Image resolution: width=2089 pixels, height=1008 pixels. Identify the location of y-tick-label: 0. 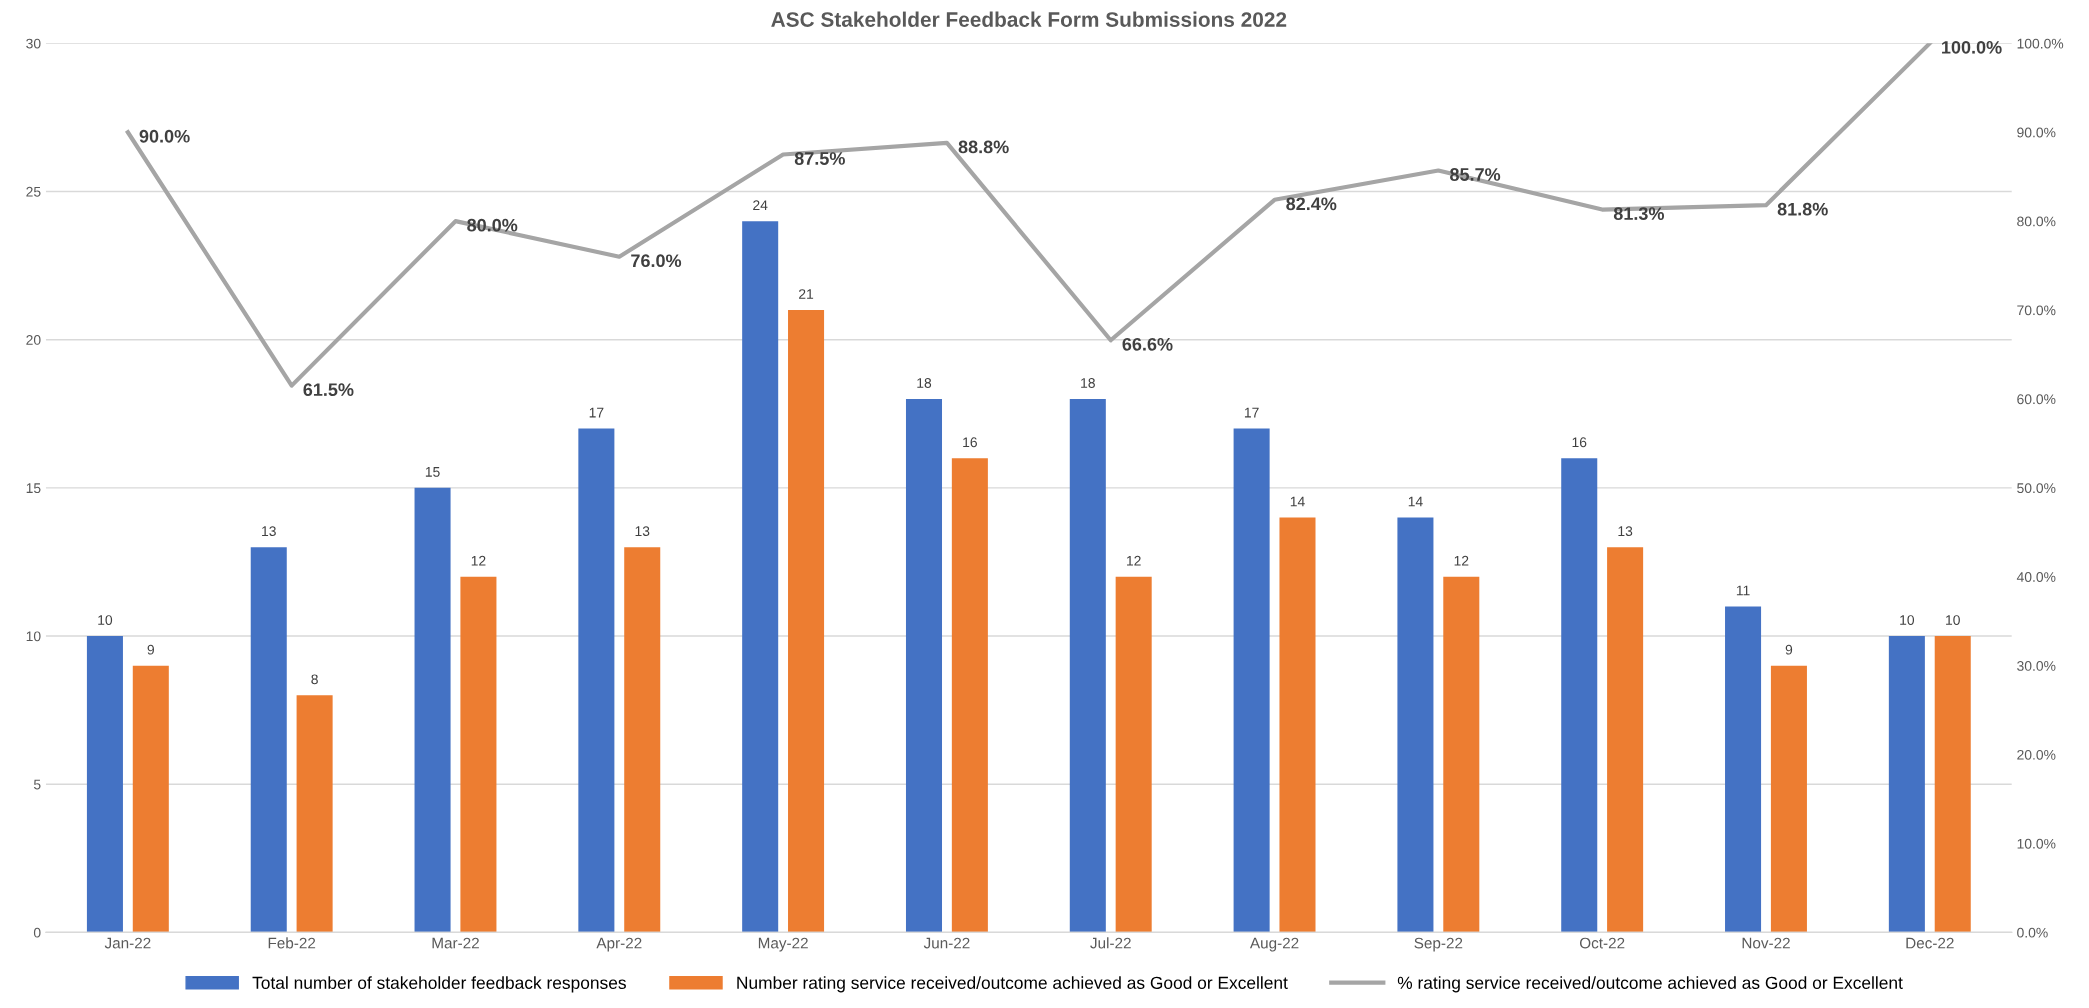
(37, 932).